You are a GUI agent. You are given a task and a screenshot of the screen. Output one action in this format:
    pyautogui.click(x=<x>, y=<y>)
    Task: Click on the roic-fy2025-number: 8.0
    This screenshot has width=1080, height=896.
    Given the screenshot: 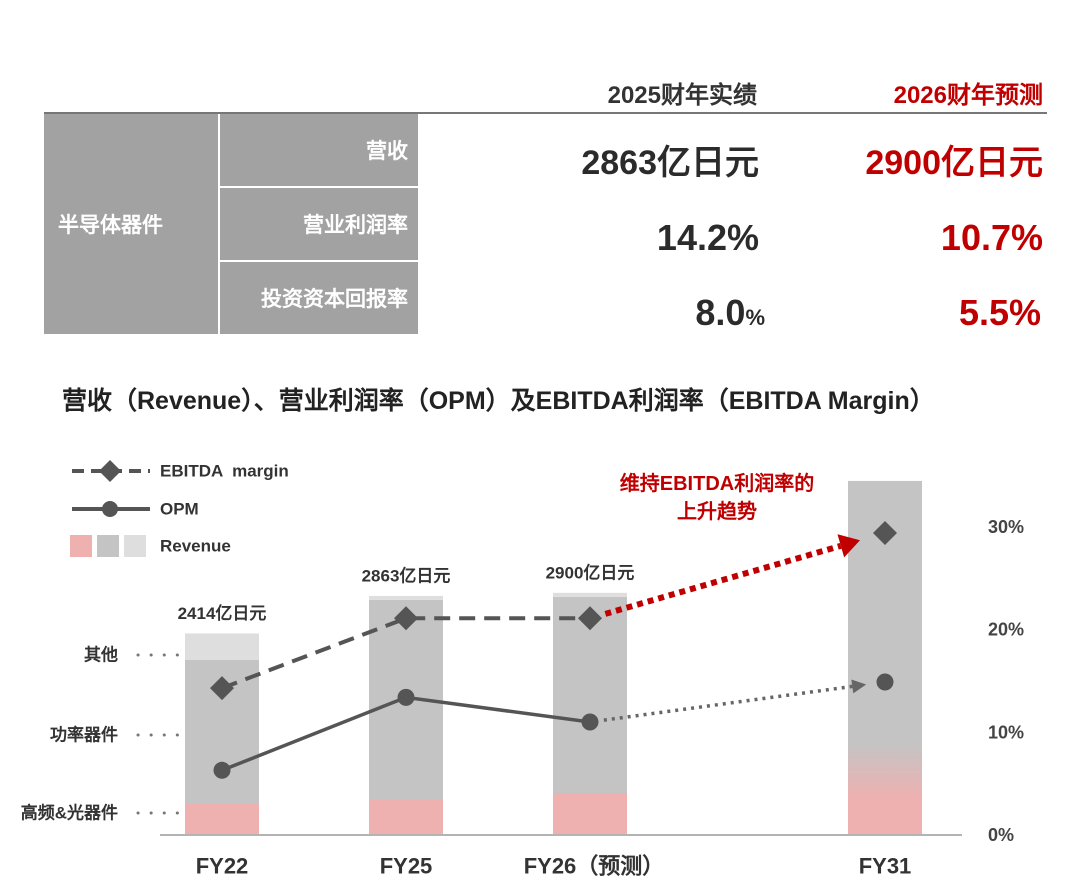 What is the action you would take?
    pyautogui.click(x=720, y=312)
    